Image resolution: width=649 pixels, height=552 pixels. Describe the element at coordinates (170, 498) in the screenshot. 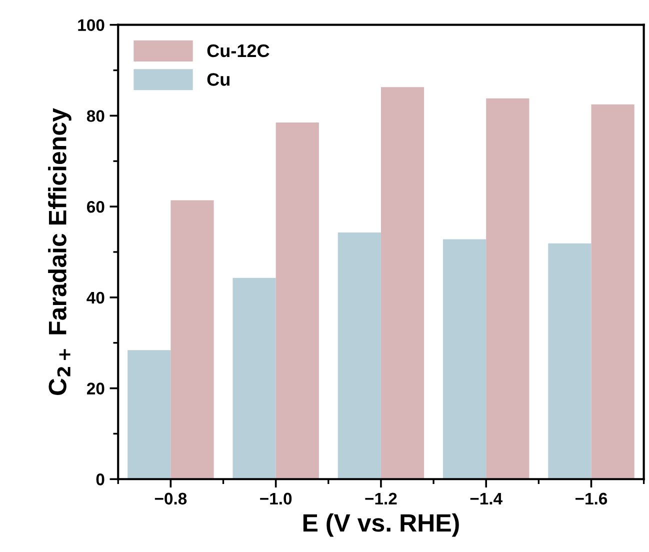

I see `x-tick-label: −0.8` at that location.